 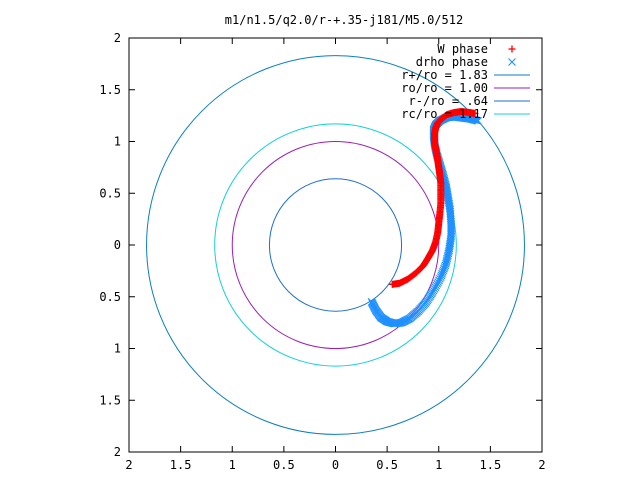 What do you see at coordinates (117, 245) in the screenshot?
I see `y-tick-label: 0` at bounding box center [117, 245].